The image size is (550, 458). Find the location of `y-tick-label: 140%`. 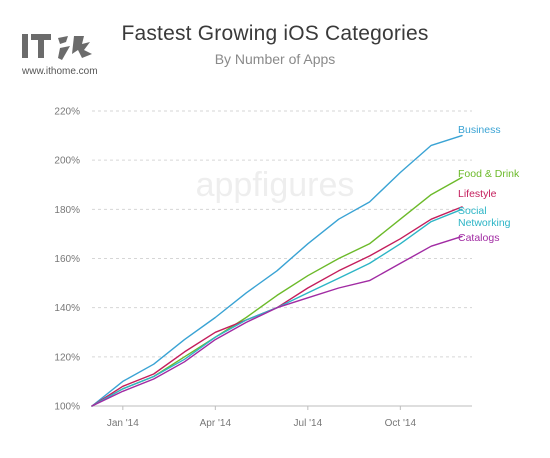

y-tick-label: 140% is located at coordinates (67, 308).